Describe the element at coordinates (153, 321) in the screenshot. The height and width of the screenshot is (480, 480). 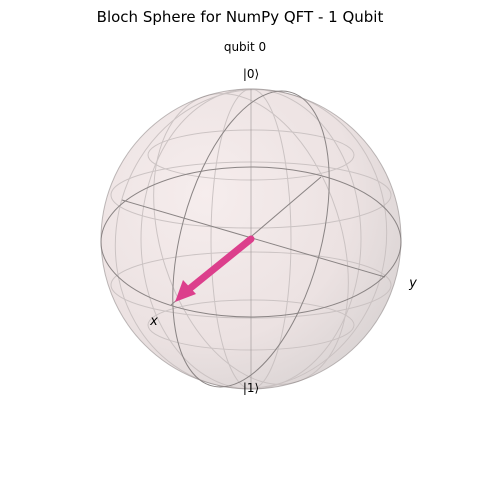
I see `x-axis-label: x` at that location.